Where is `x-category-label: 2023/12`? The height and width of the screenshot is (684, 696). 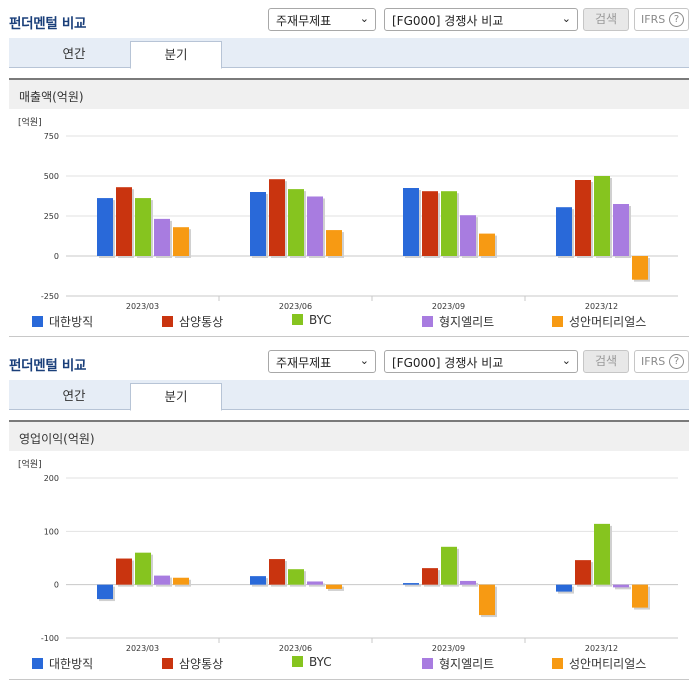
x-category-label: 2023/12 is located at coordinates (601, 306).